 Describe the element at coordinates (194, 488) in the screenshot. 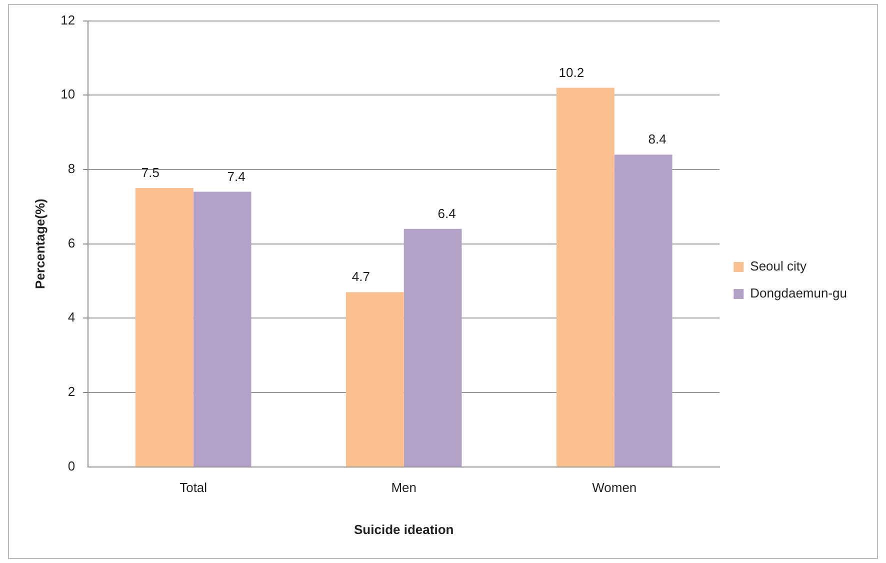

I see `x-tick-label: Total` at that location.